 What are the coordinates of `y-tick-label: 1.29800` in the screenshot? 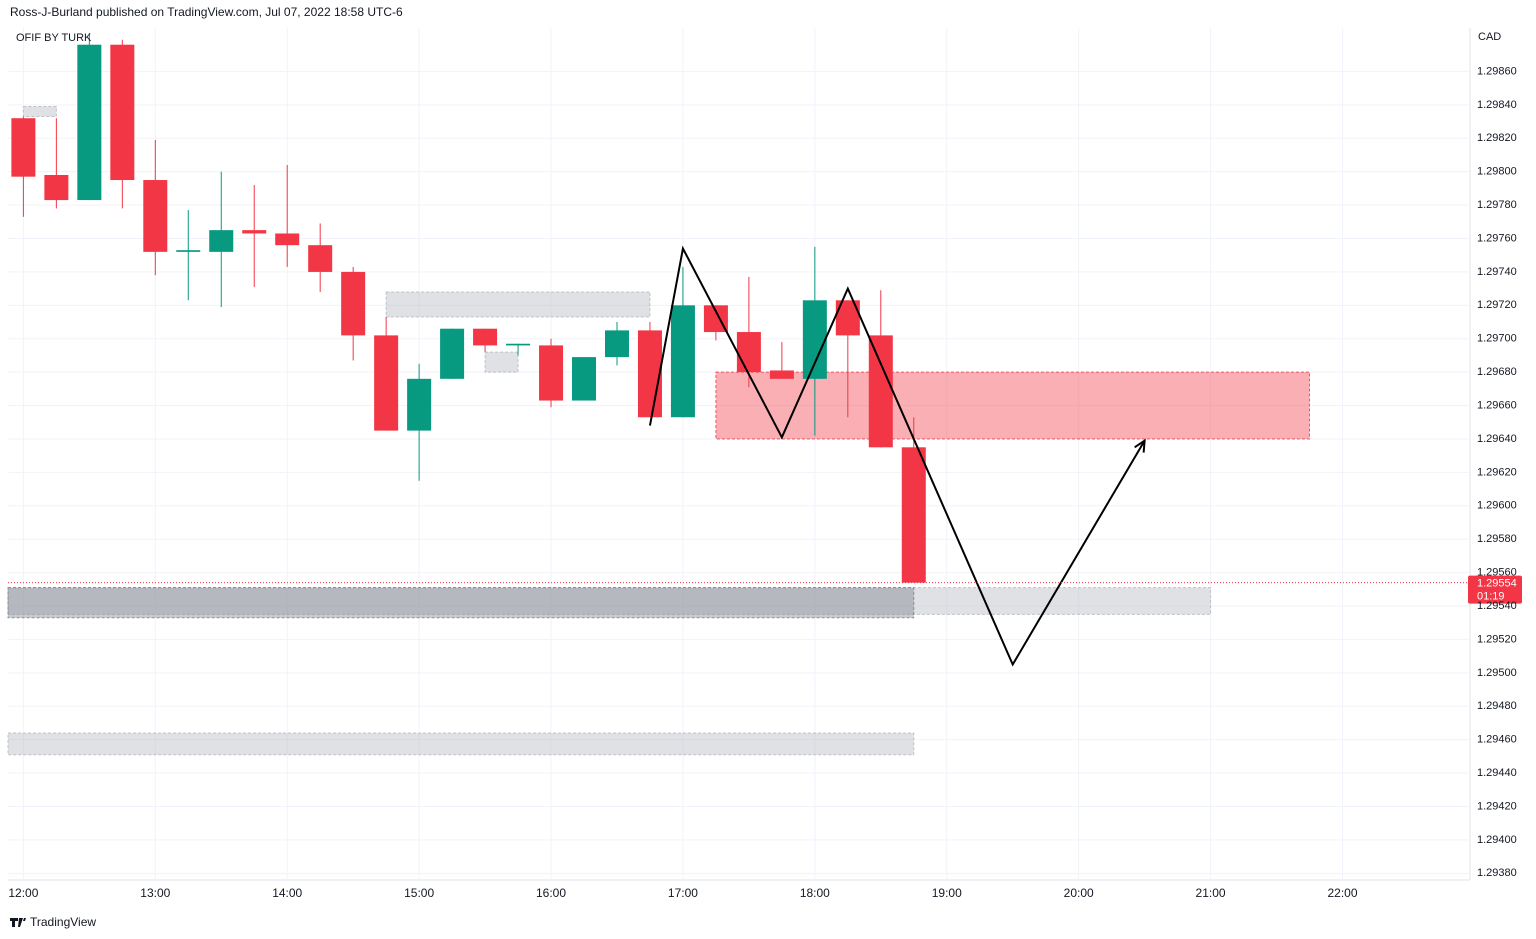 It's located at (1497, 172).